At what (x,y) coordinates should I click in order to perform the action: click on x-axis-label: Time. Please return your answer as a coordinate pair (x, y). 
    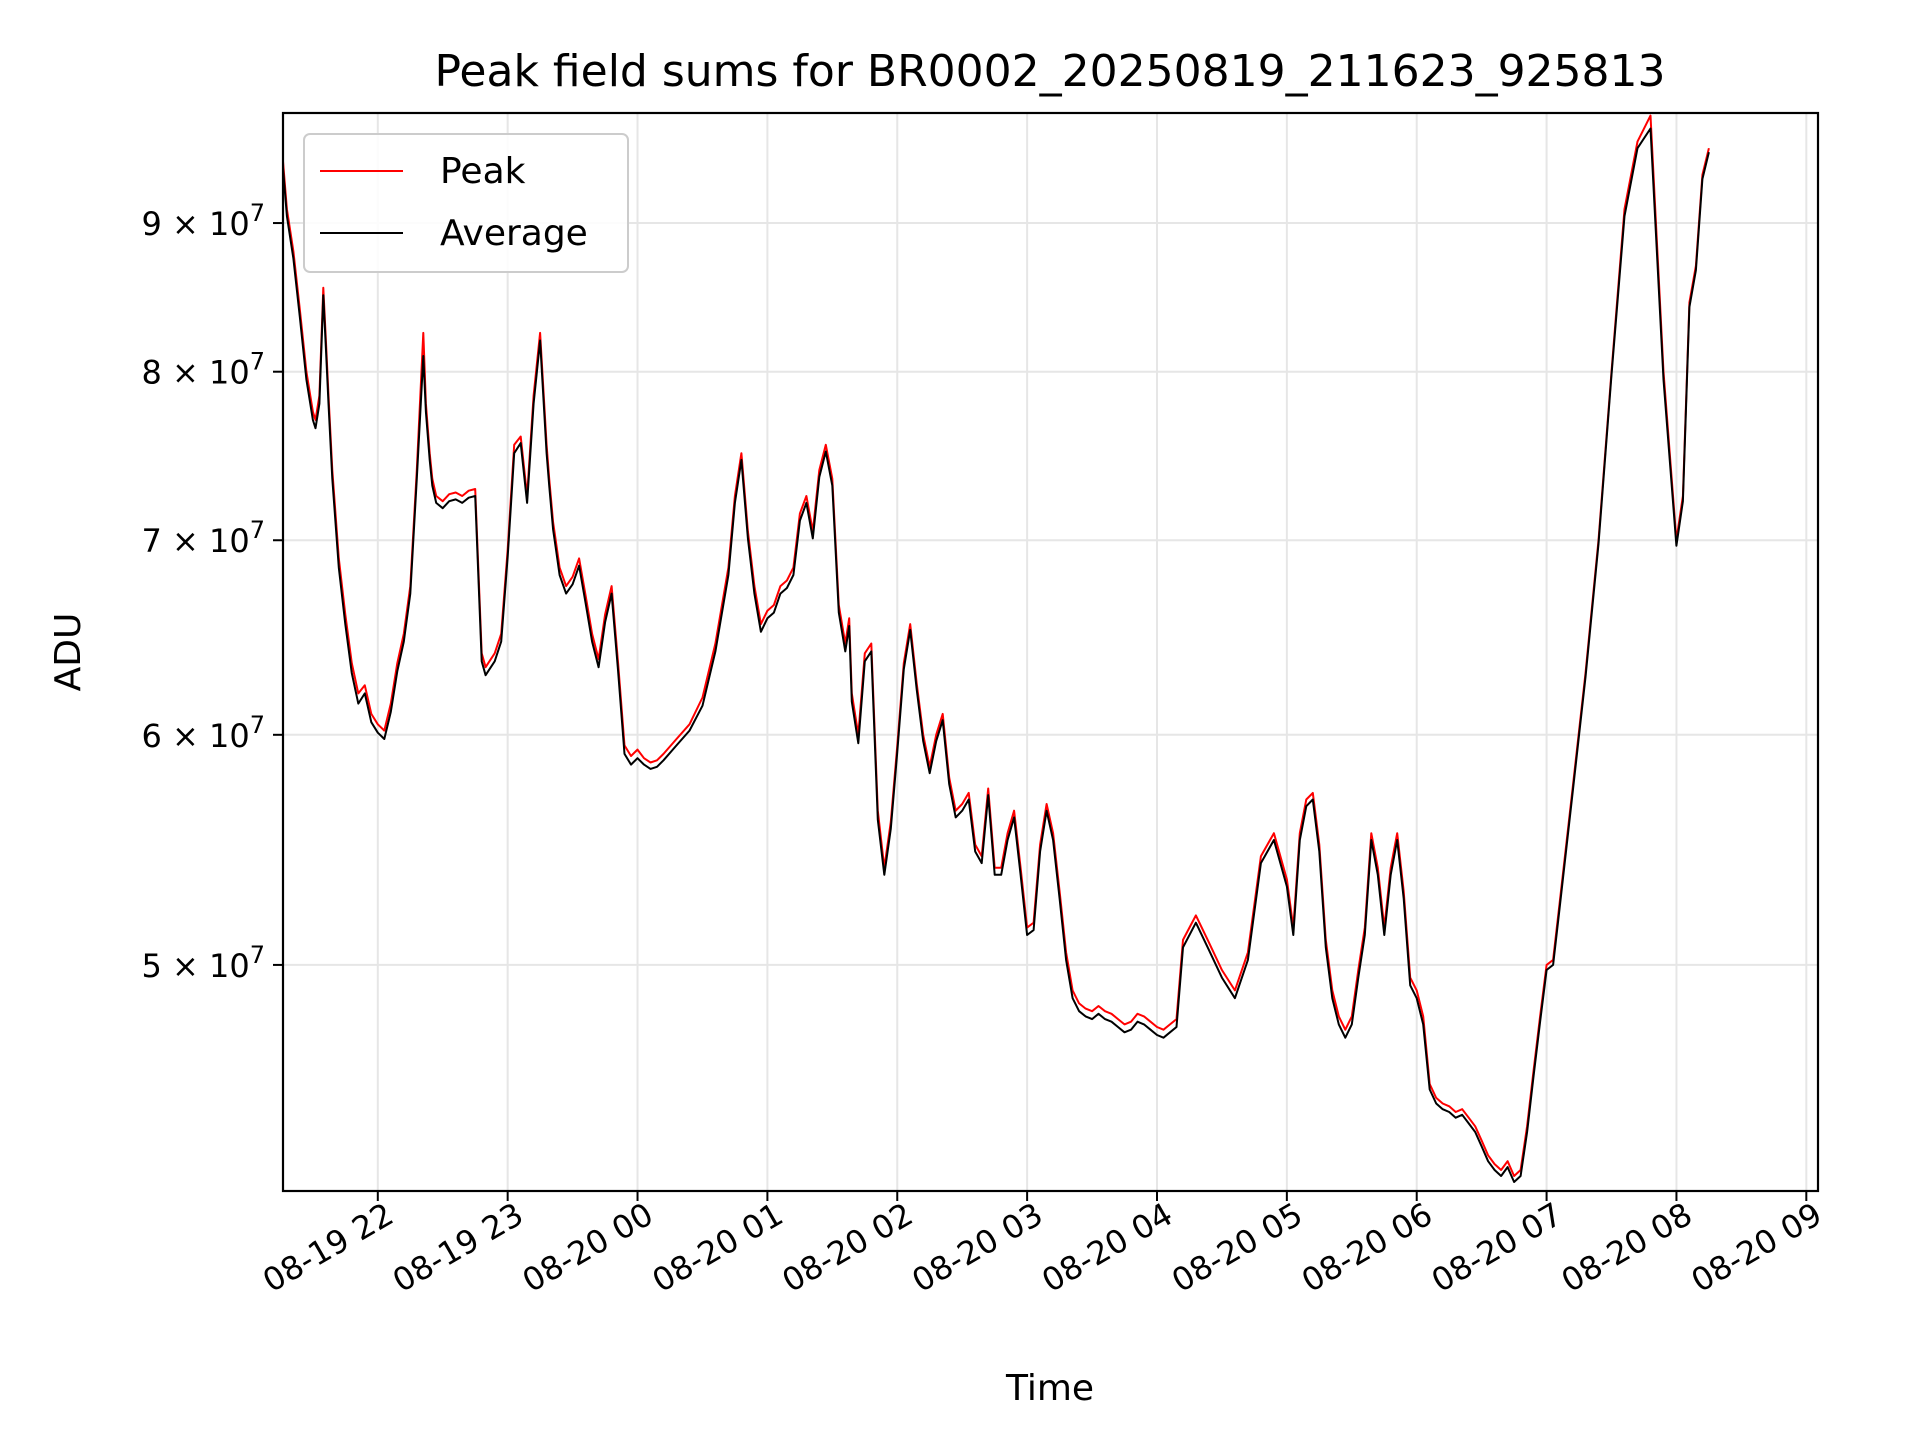
    Looking at the image, I should click on (1049, 1388).